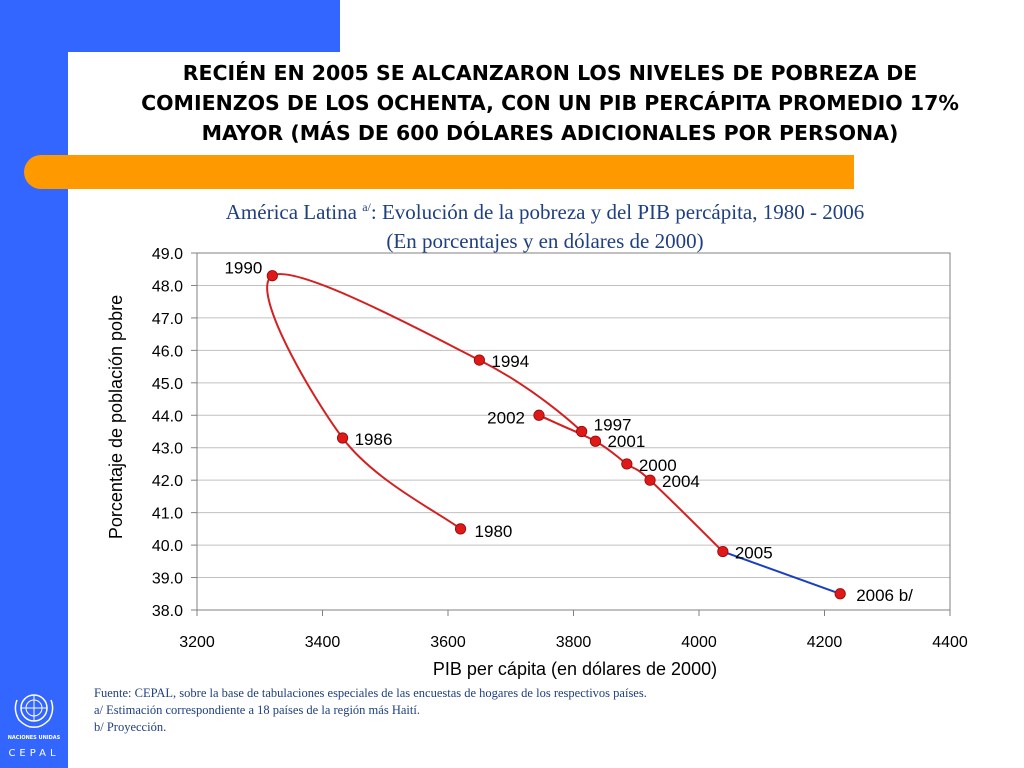 Image resolution: width=1024 pixels, height=768 pixels. What do you see at coordinates (167, 319) in the screenshot?
I see `y-tick-label: 47.0` at bounding box center [167, 319].